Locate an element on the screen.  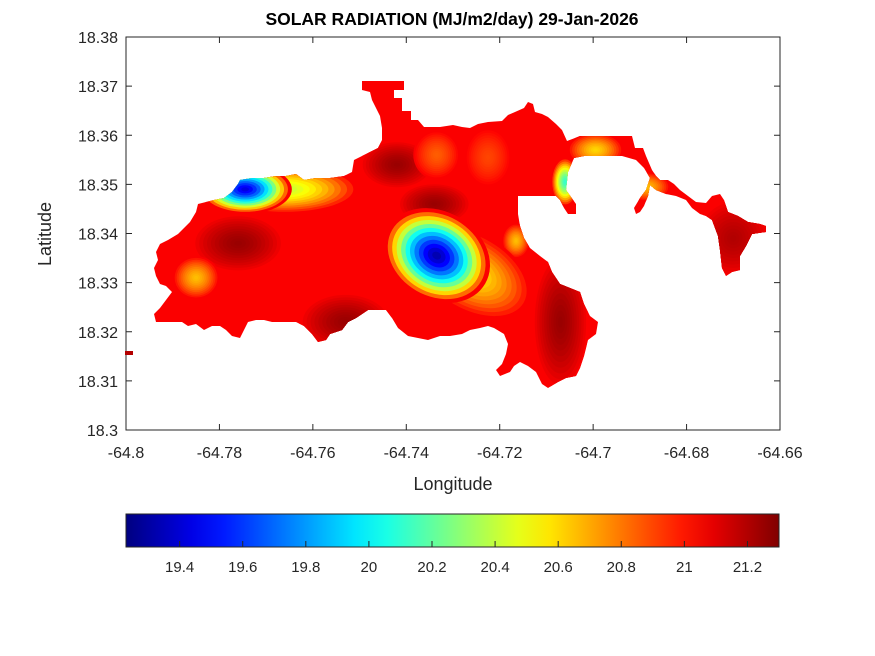
contour-feature-west-orange-spot is located at coordinates (196, 278).